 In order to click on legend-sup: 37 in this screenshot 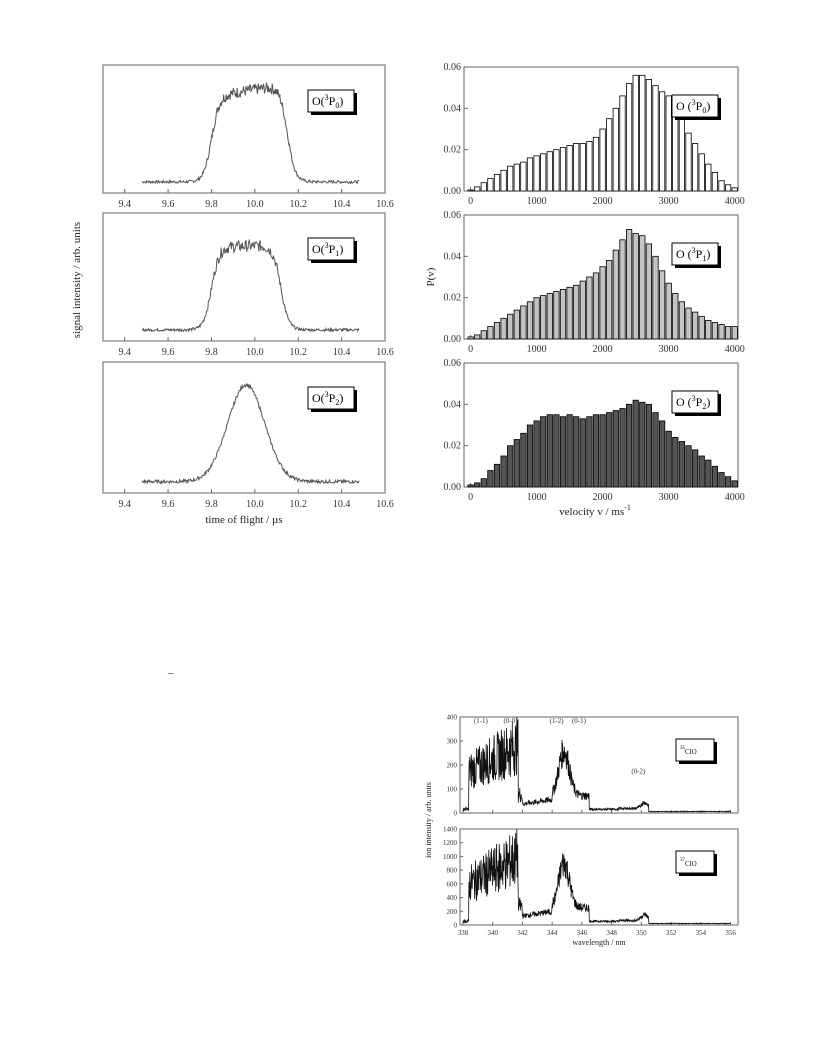, I will do `click(683, 860)`.